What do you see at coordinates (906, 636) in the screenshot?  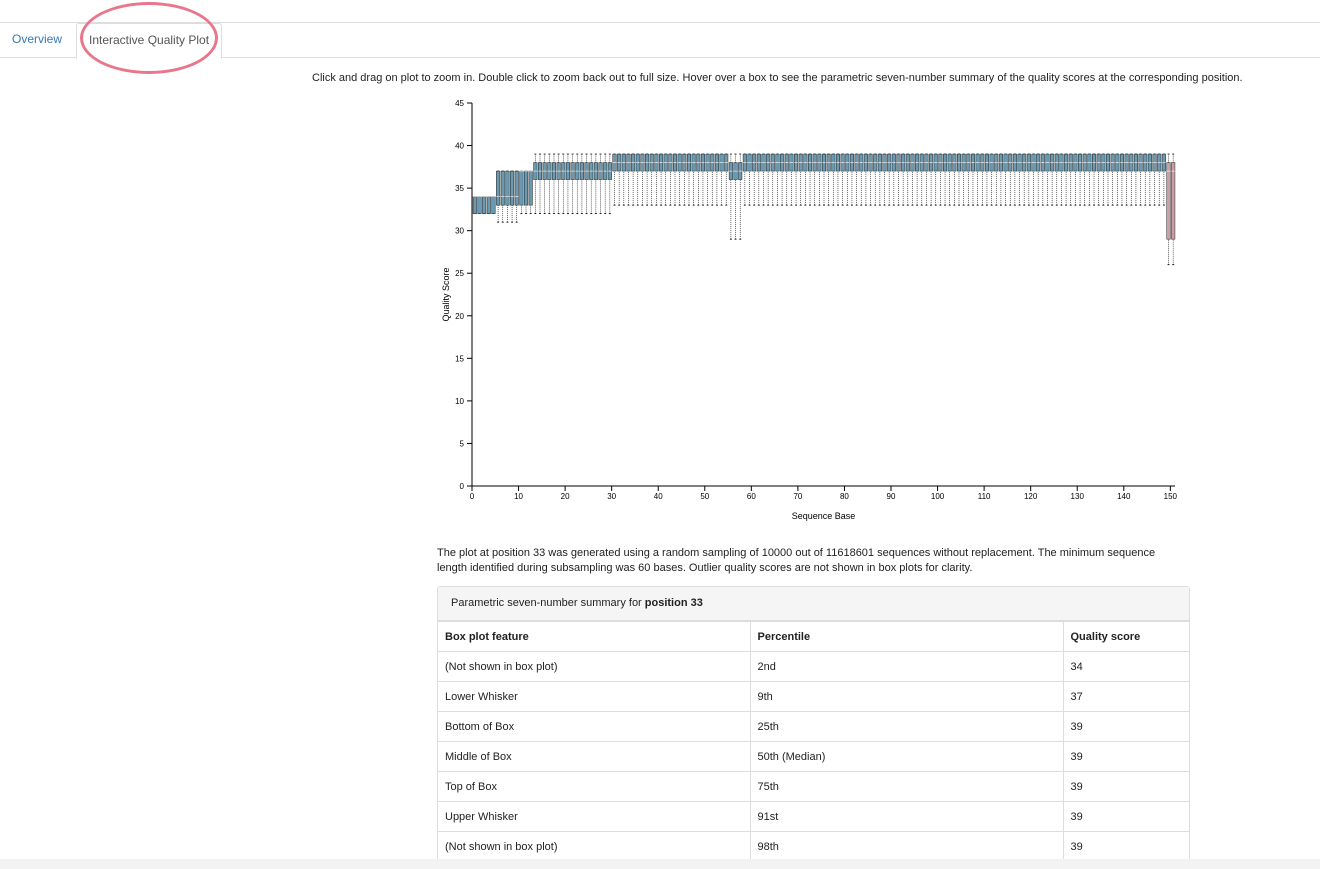 I see `column-header: Percentile` at bounding box center [906, 636].